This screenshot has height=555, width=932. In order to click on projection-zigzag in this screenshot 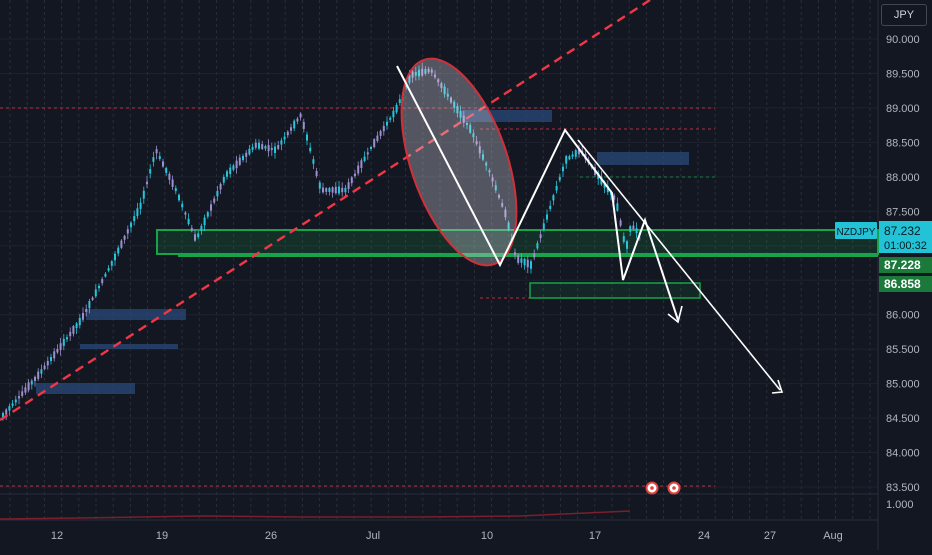, I will do `click(537, 193)`.